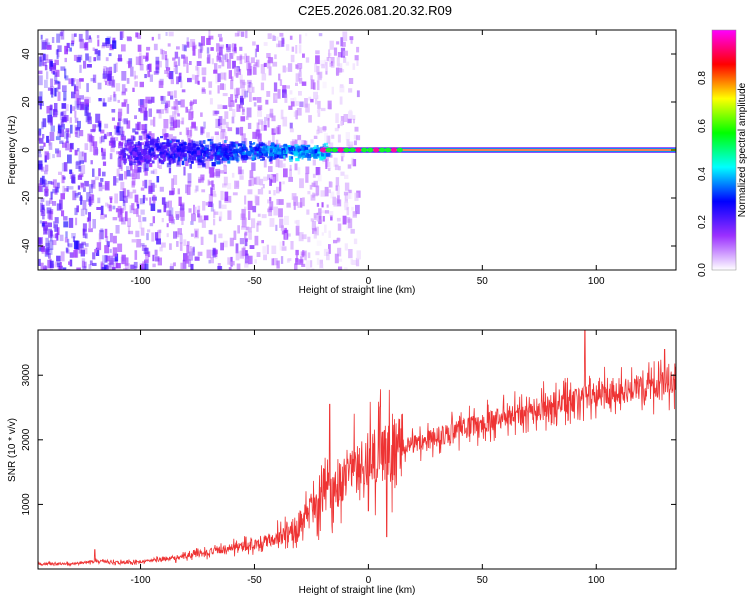 The image size is (750, 600). What do you see at coordinates (742, 149) in the screenshot?
I see `colorbar-label: Normalized spectral amplitude` at bounding box center [742, 149].